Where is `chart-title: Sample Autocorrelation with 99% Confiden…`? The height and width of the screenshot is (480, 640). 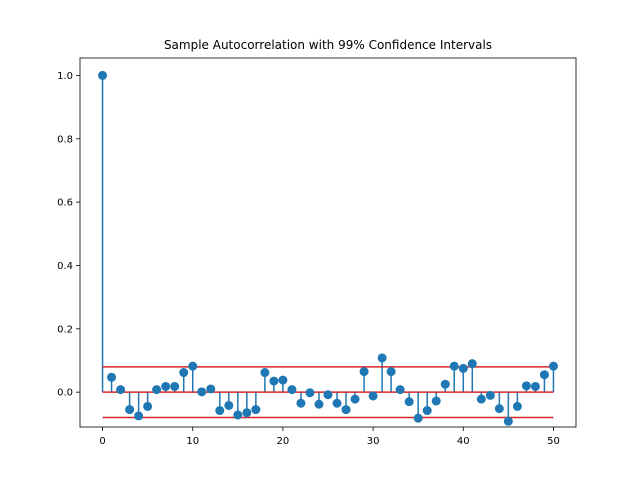
chart-title: Sample Autocorrelation with 99% Confiden… is located at coordinates (328, 45).